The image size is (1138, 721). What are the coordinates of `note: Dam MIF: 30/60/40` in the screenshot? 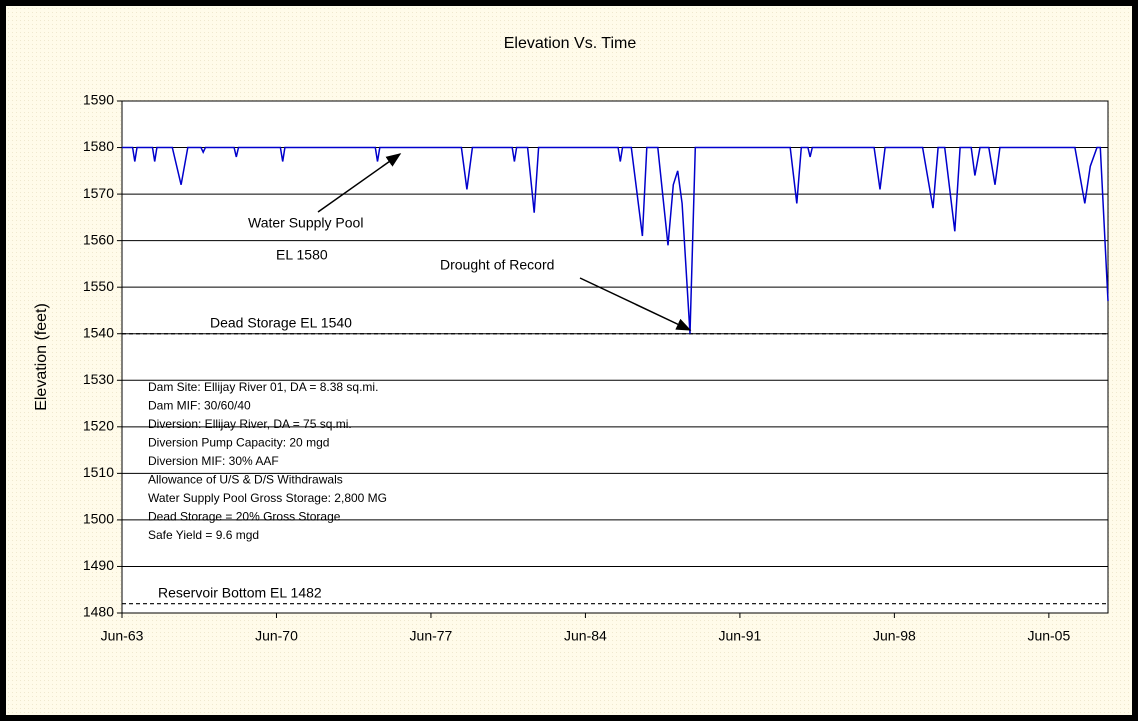 It's located at (199, 406).